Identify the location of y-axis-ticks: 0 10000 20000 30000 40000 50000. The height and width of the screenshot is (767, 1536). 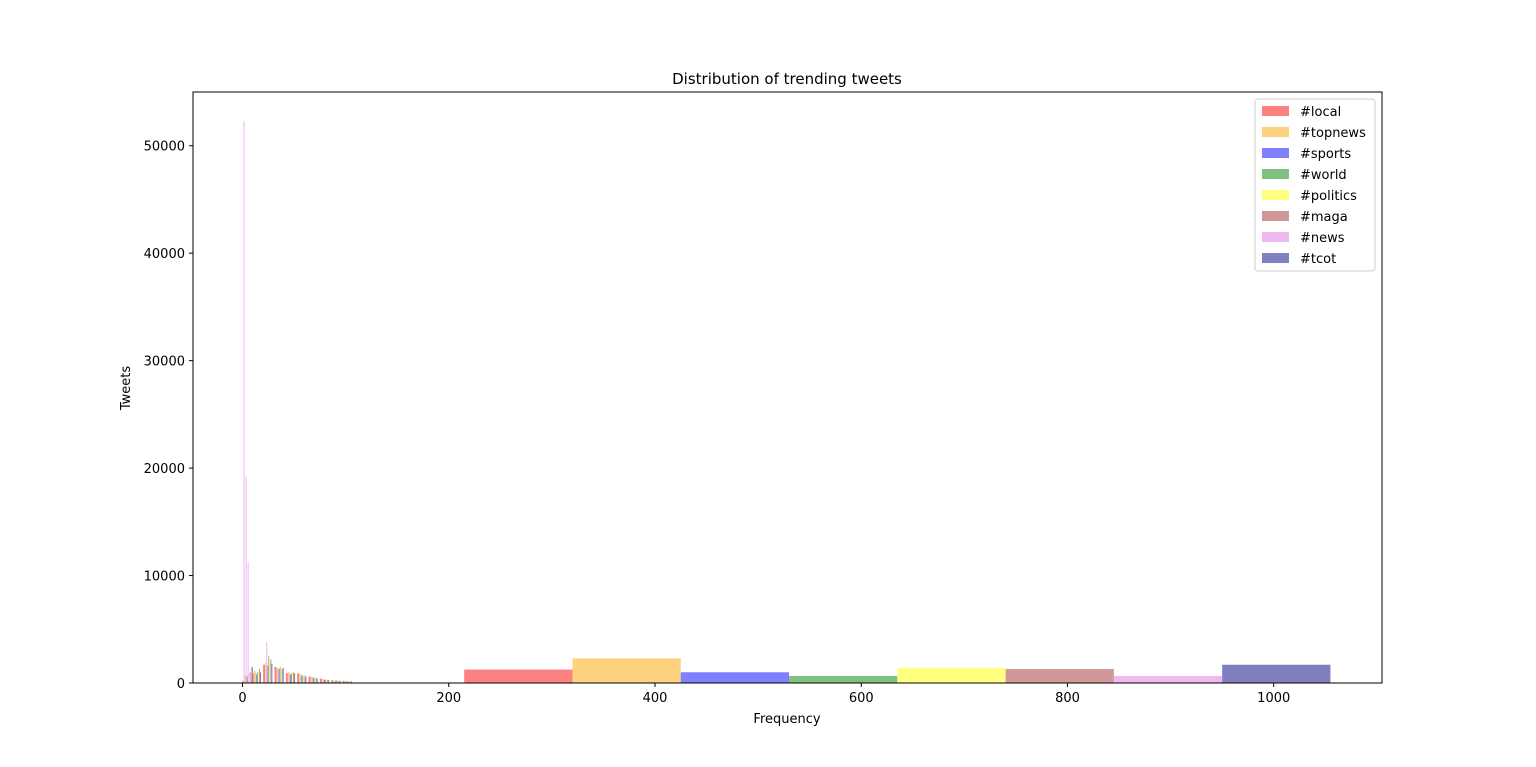
(168, 416).